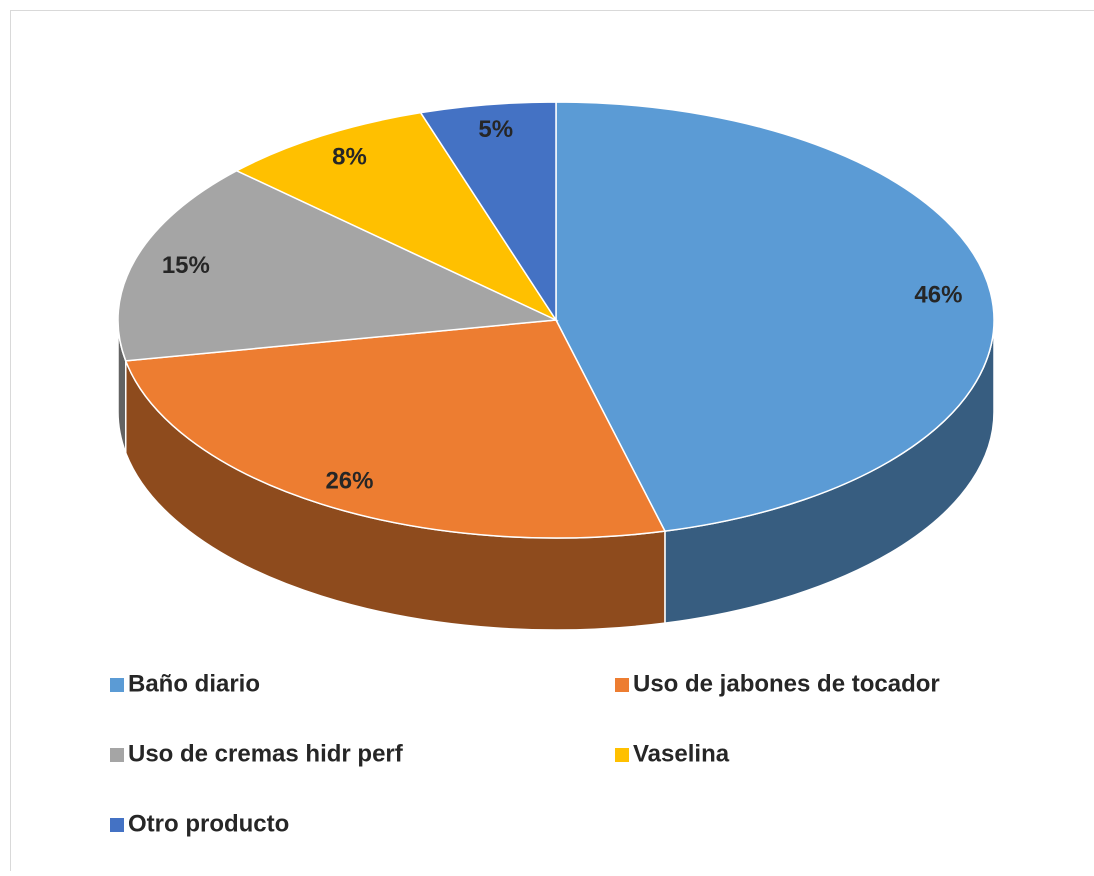 This screenshot has width=1094, height=876. What do you see at coordinates (786, 683) in the screenshot?
I see `legend-label: Uso de jabones de tocador` at bounding box center [786, 683].